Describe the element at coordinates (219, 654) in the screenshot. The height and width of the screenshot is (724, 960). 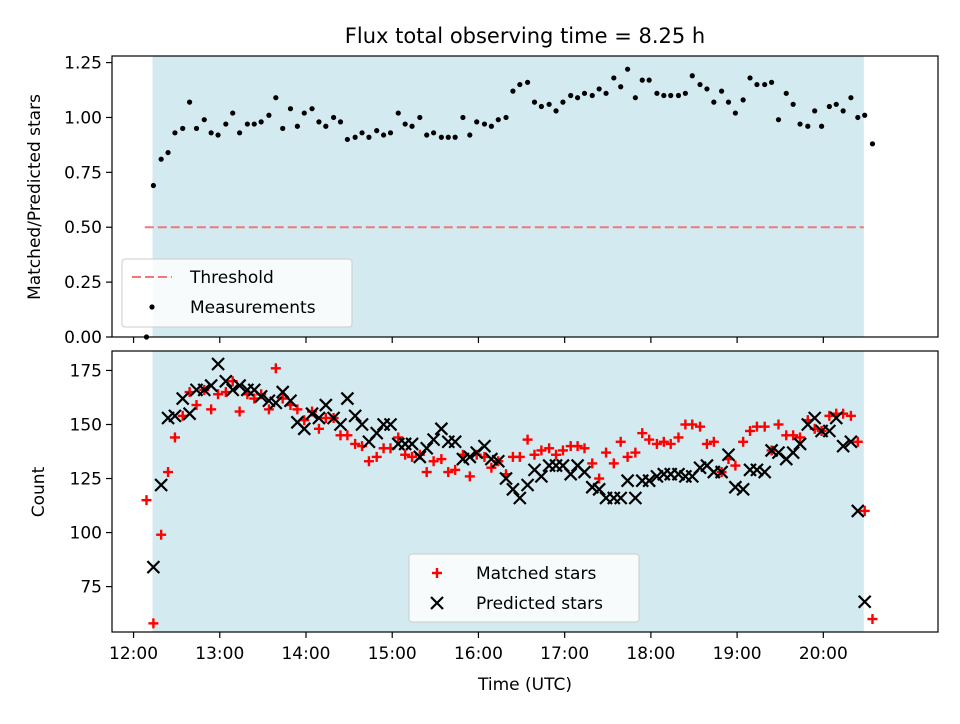
I see `x-tick-label: 13:00` at that location.